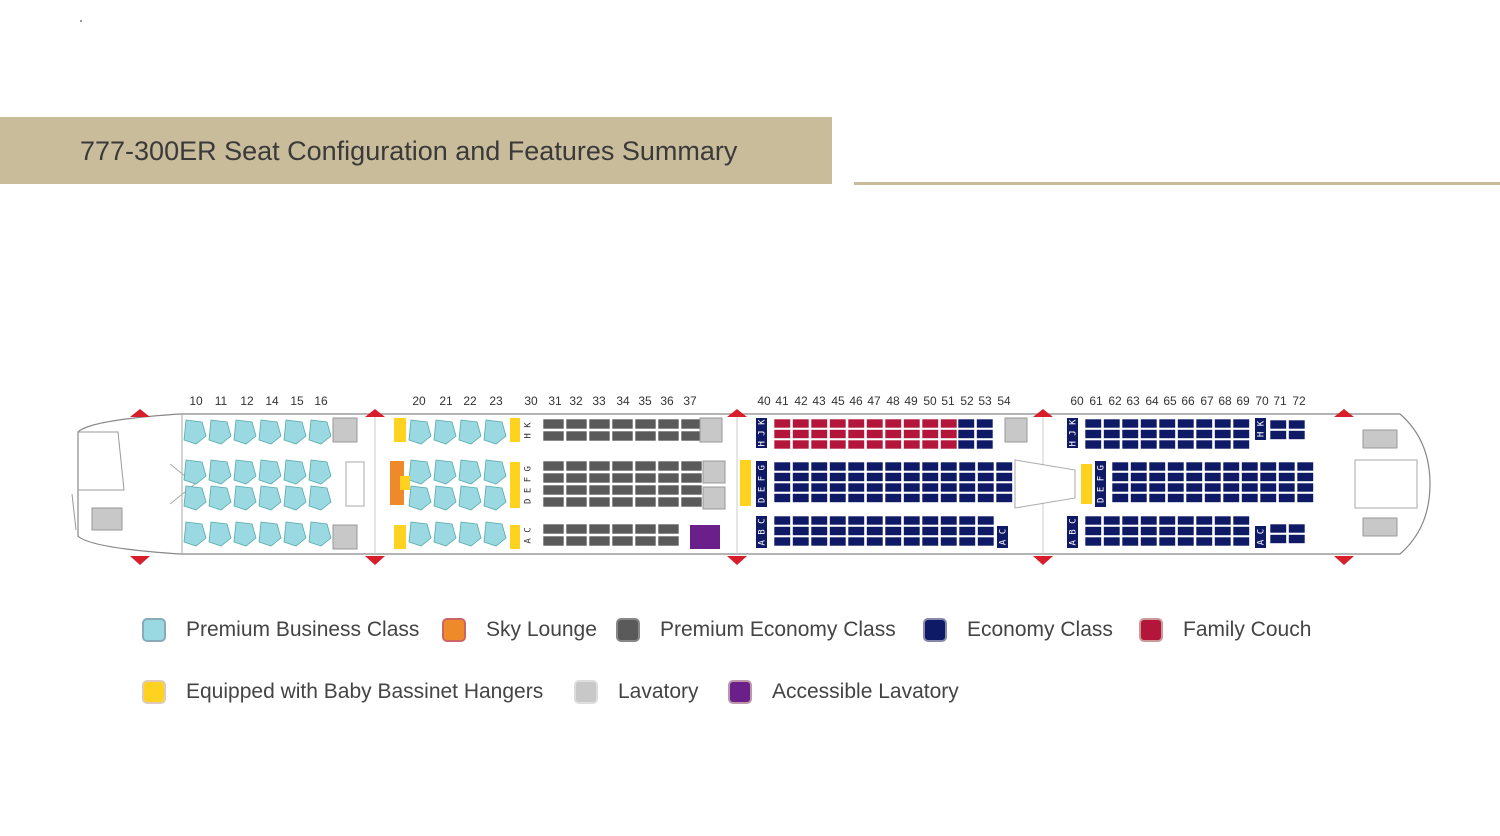 This screenshot has width=1500, height=836. Describe the element at coordinates (1152, 401) in the screenshot. I see `economy-row-64: 64` at that location.